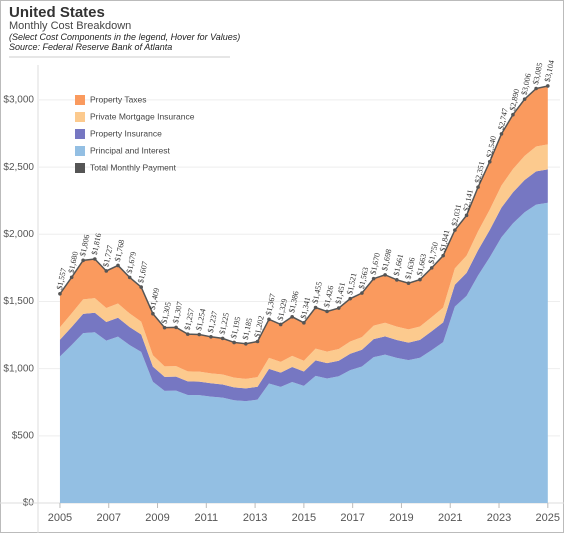 The height and width of the screenshot is (533, 564). I want to click on data-label: $1,521, so click(351, 283).